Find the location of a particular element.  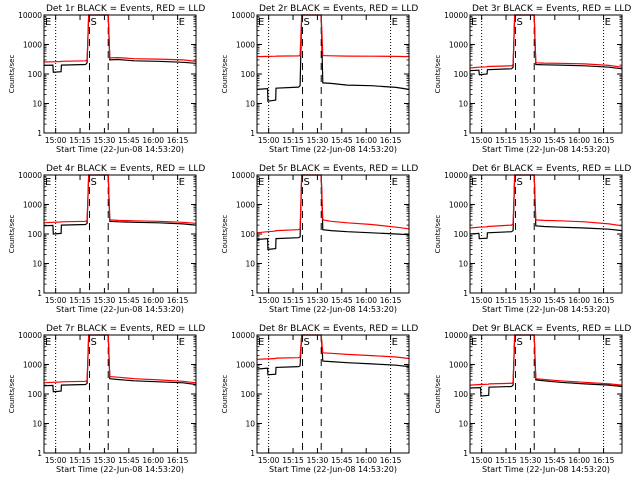

panel-title: Det 8r BLACK = Events, RED = LLD is located at coordinates (338, 329).